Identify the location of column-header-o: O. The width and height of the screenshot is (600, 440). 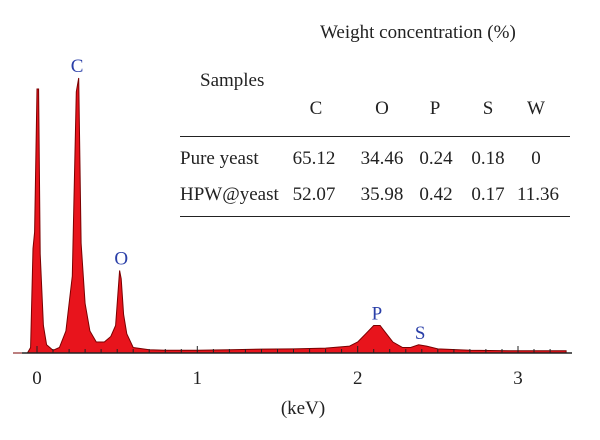
(382, 108).